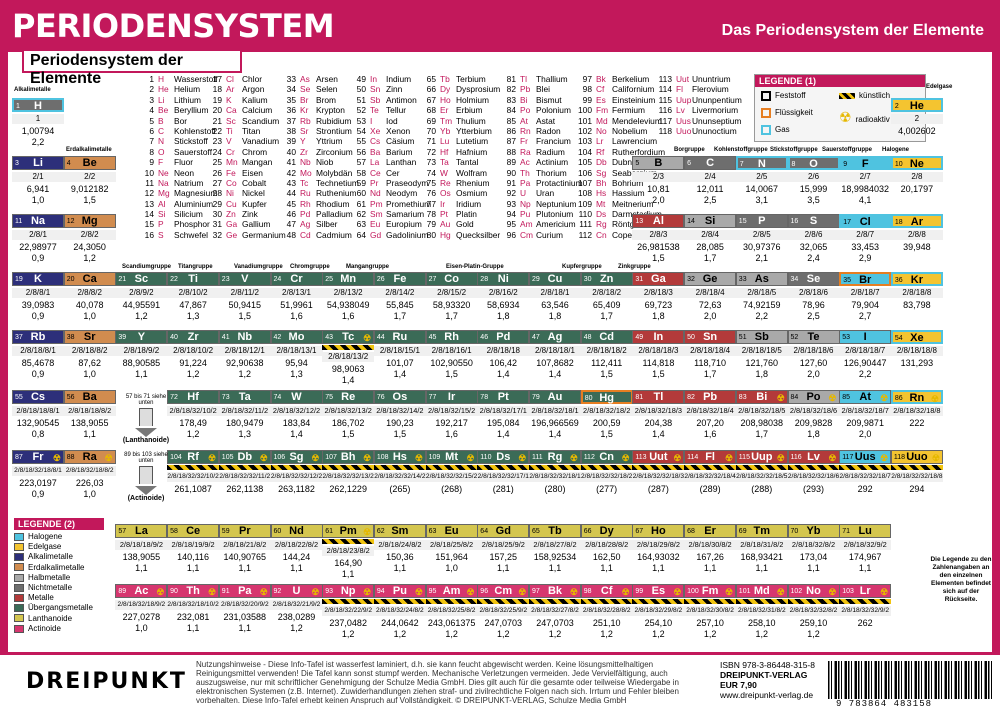 The height and width of the screenshot is (708, 1000). I want to click on page-subtitle: Periodensystem der Elemente, so click(132, 69).